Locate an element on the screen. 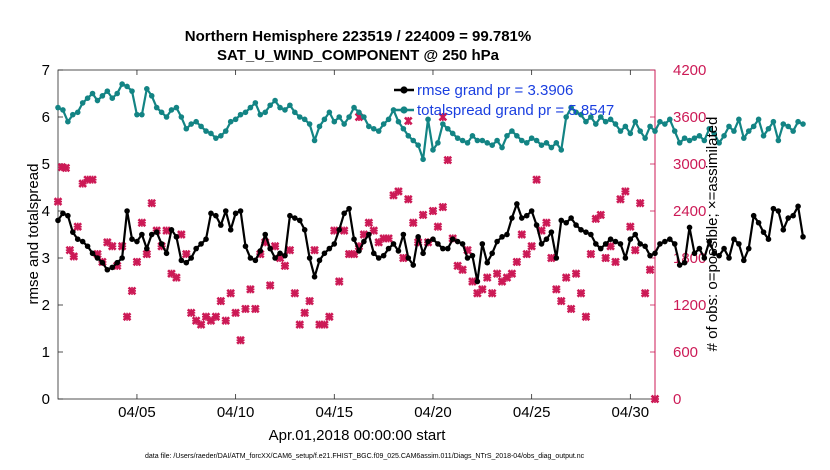 Image resolution: width=830 pixels, height=470 pixels. y-axis-left-label: rmse and totalspread is located at coordinates (33, 234).